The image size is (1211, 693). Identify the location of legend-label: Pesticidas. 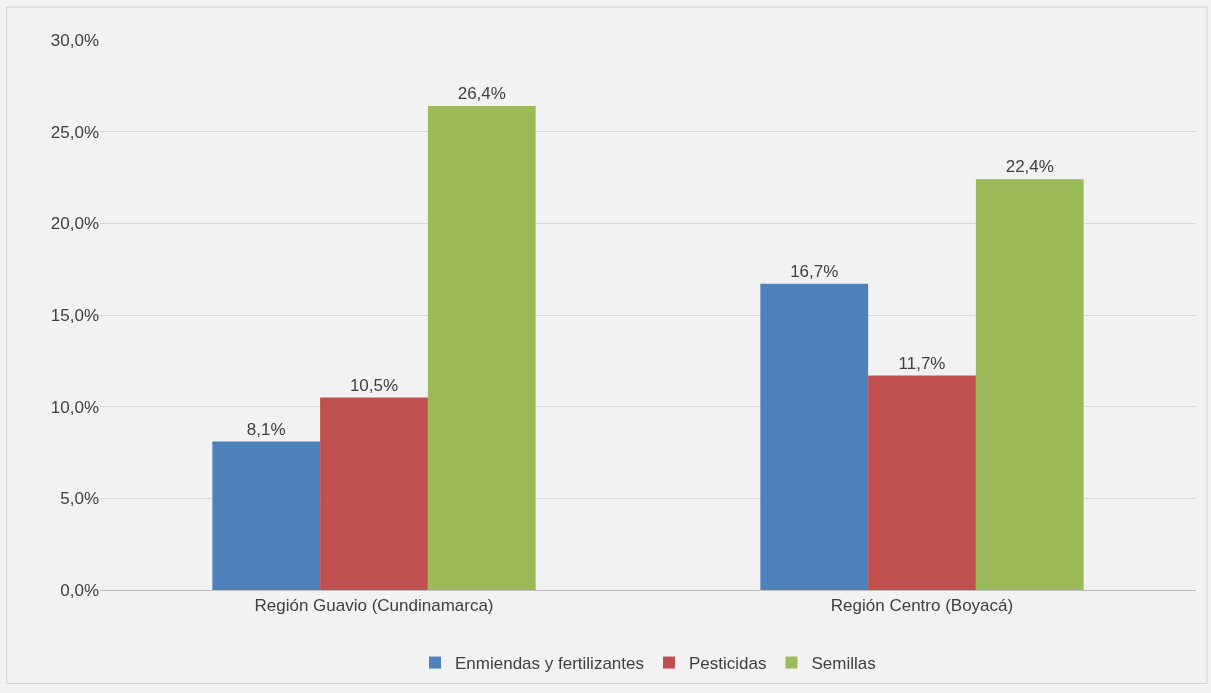
(727, 664).